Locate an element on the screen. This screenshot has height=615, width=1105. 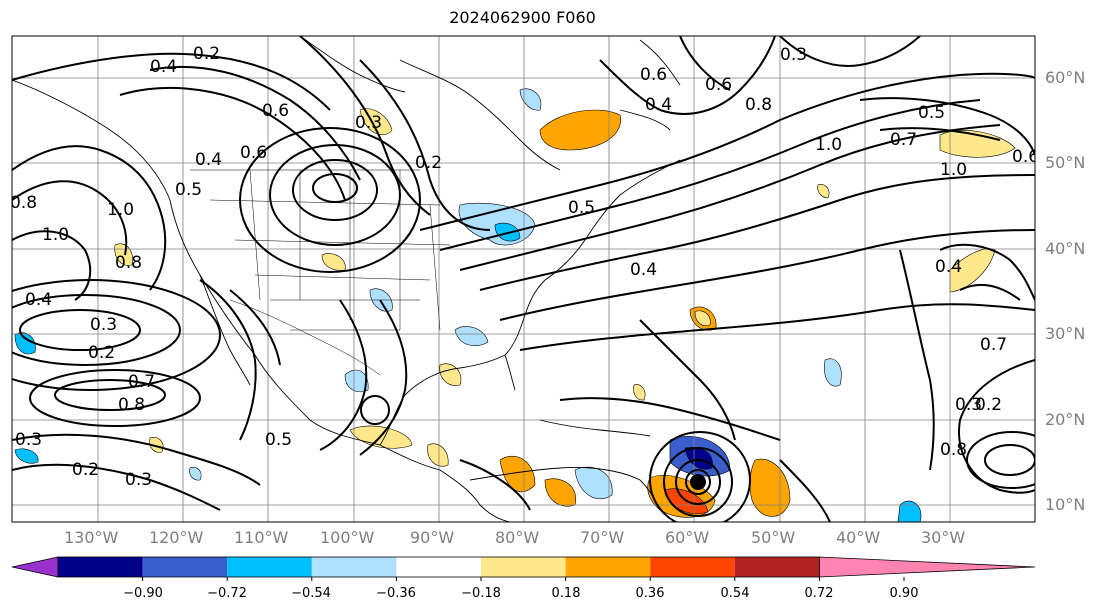
colorbar-tick-label: 0.54 is located at coordinates (735, 593).